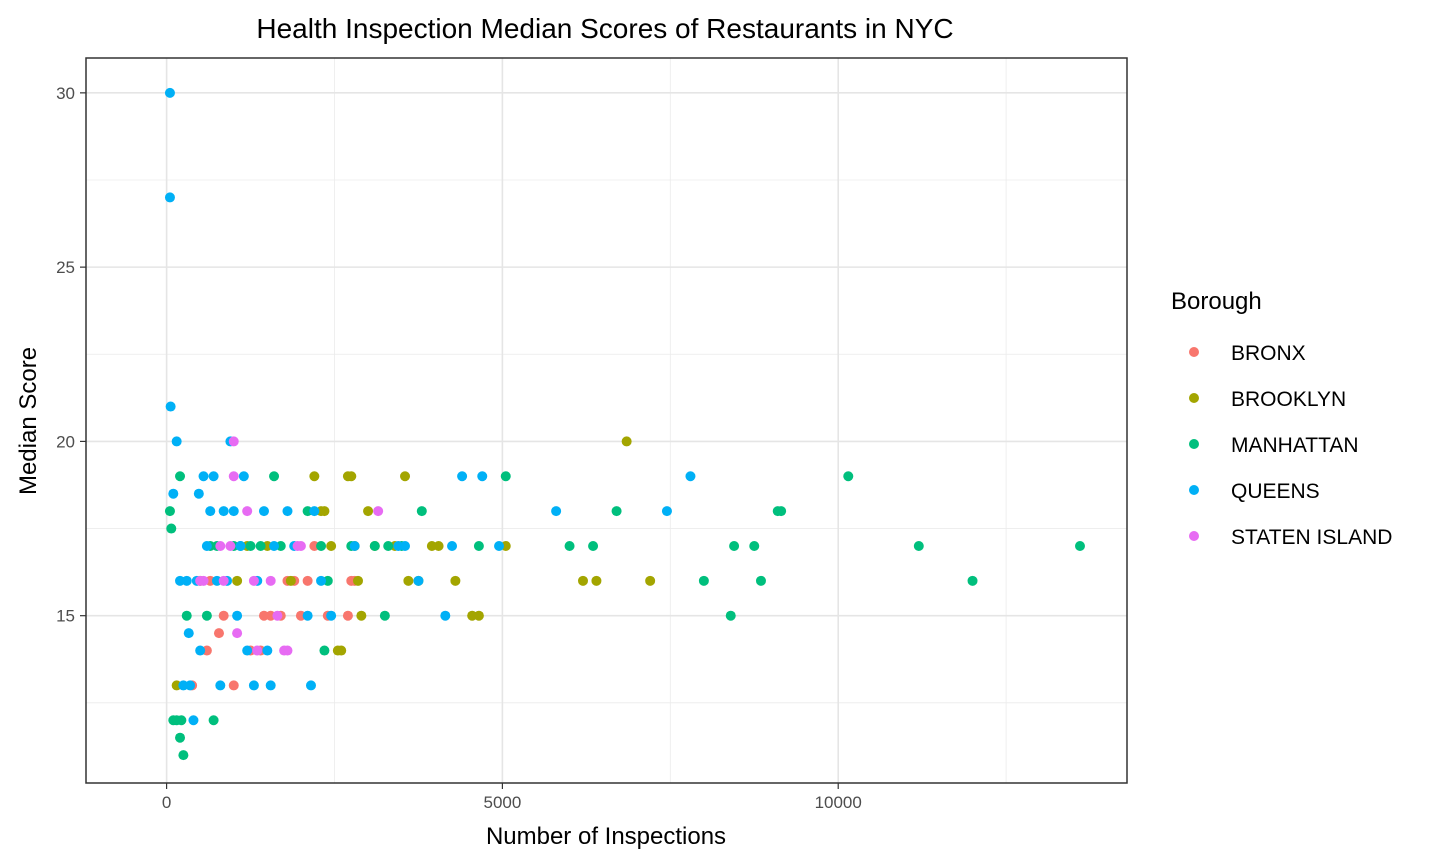  Describe the element at coordinates (289, 546) in the screenshot. I see `series-staten-island` at that location.